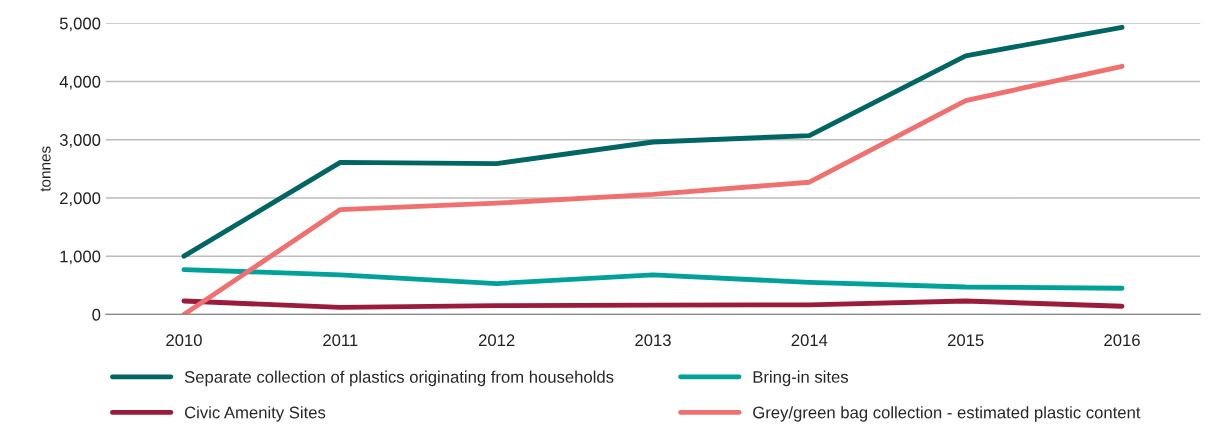 The image size is (1216, 446). Describe the element at coordinates (340, 340) in the screenshot. I see `x-tick-label: 2011` at that location.